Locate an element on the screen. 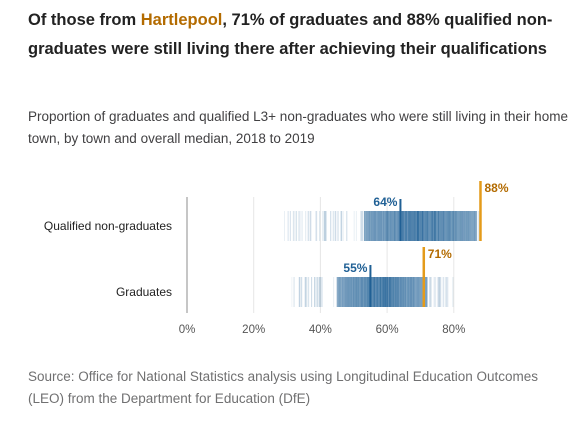  x-tick-label: 80% is located at coordinates (453, 330).